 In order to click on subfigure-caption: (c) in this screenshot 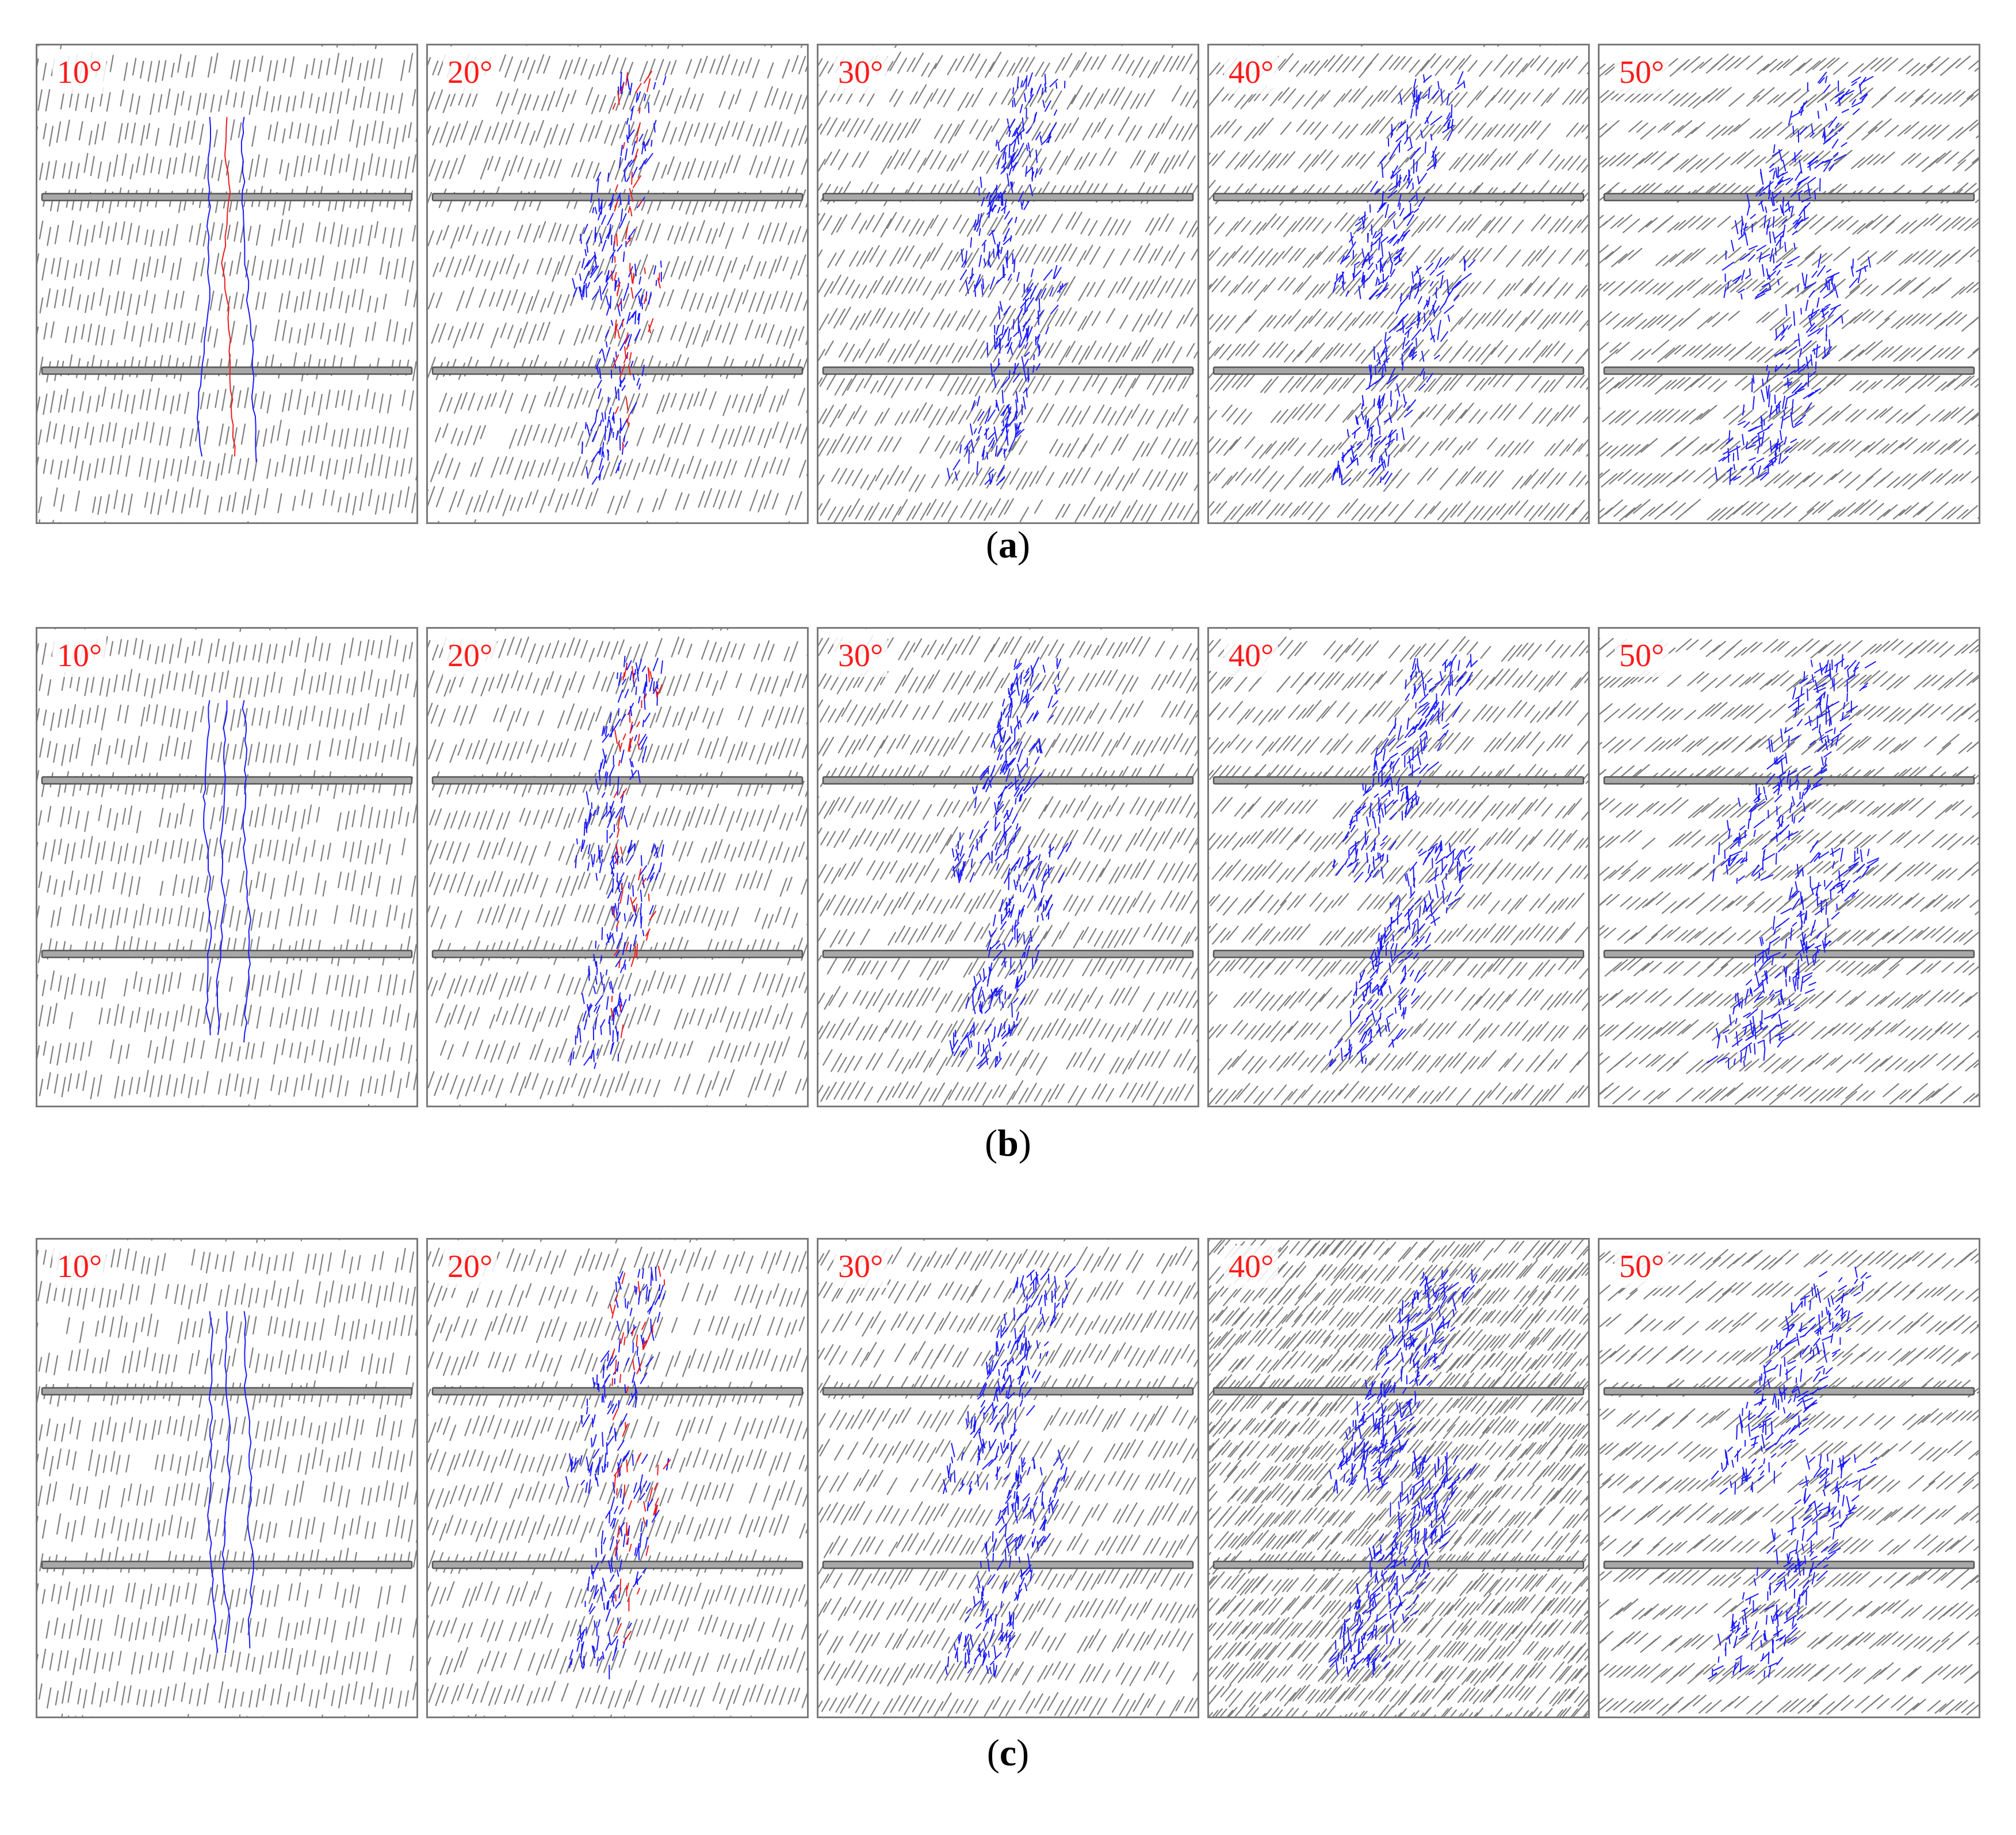, I will do `click(1008, 1753)`.